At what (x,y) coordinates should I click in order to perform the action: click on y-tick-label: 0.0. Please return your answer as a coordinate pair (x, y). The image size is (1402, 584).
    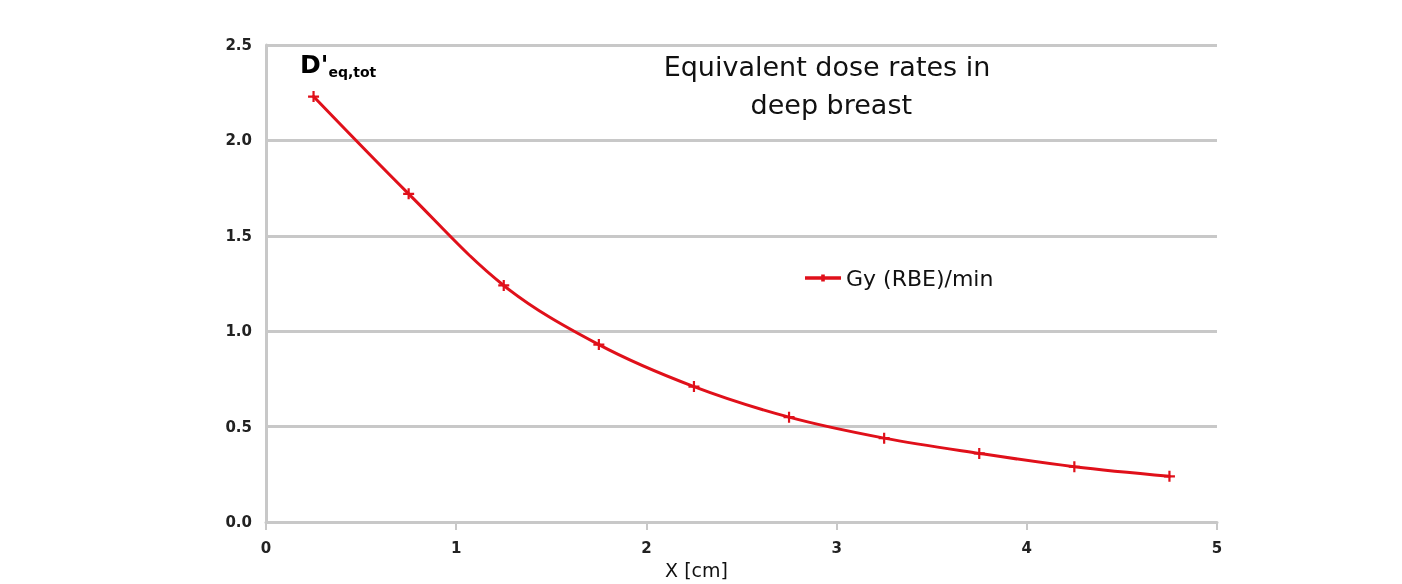
    Looking at the image, I should click on (238, 522).